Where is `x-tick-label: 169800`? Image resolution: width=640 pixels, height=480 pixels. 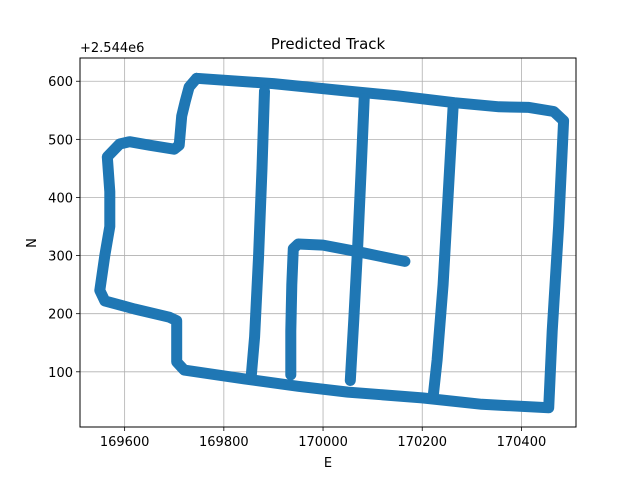 x-tick-label: 169800 is located at coordinates (224, 442).